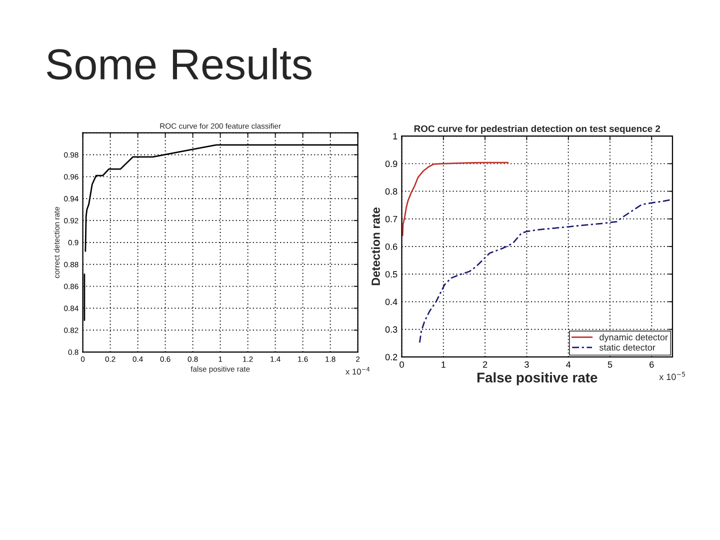  What do you see at coordinates (391, 302) in the screenshot?
I see `y-tick-label: 0.4` at bounding box center [391, 302].